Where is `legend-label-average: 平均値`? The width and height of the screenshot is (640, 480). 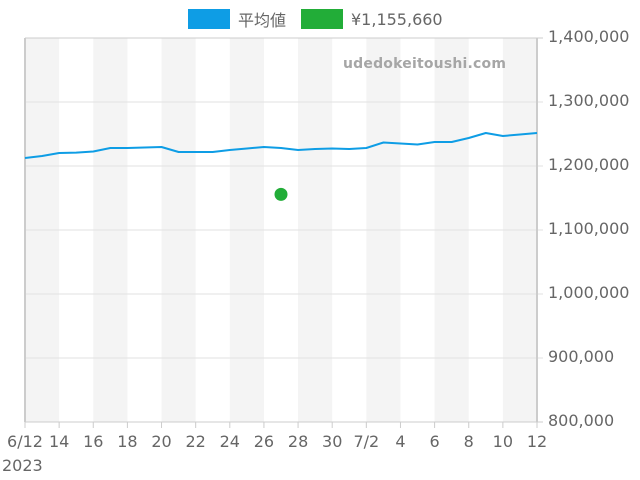
legend-label-average: 平均値 is located at coordinates (262, 20).